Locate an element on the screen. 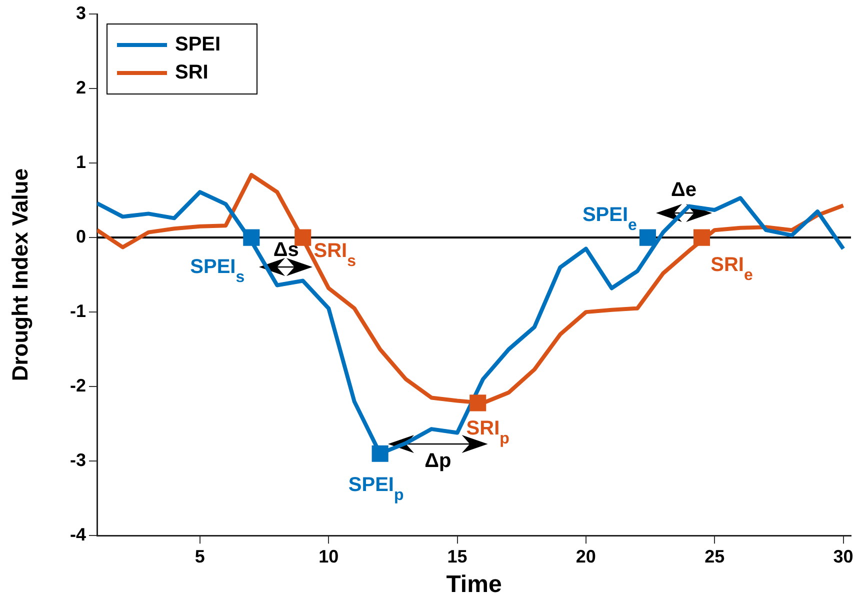 The width and height of the screenshot is (863, 608). annotation: Δe is located at coordinates (683, 189).